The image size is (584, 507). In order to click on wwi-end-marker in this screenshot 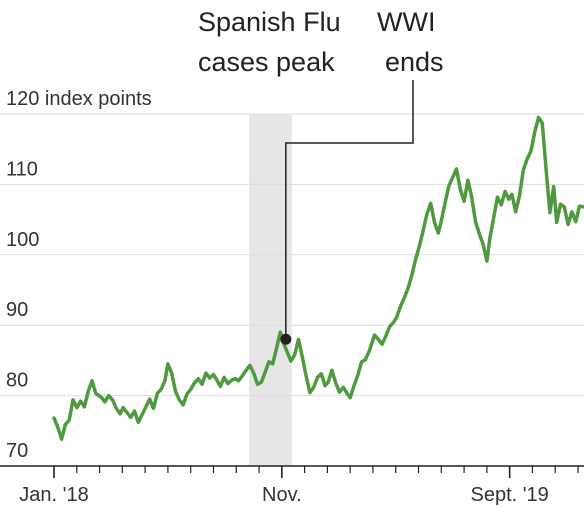, I will do `click(286, 339)`.